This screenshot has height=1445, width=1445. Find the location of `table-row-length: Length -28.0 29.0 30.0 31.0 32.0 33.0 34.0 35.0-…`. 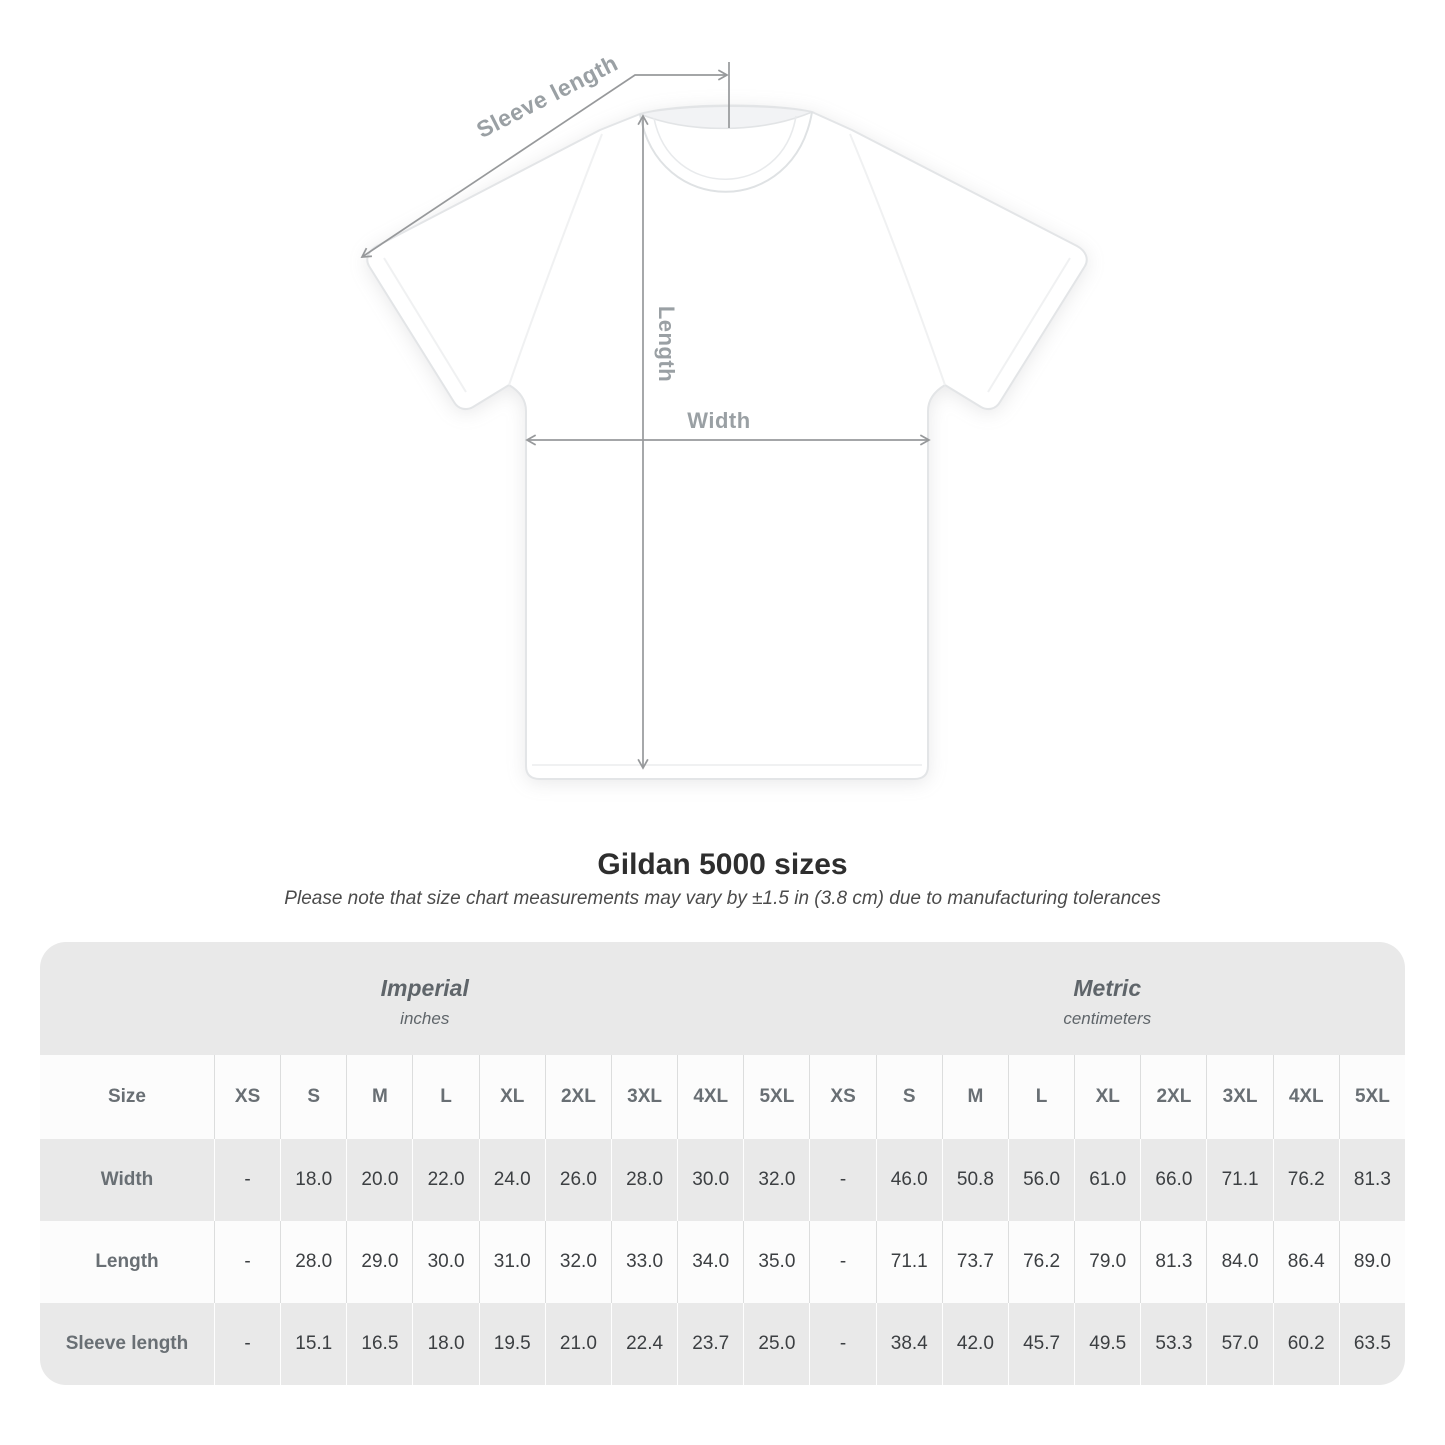

table-row-length: Length -28.0 29.0 30.0 31.0 32.0 33.0 34.0 35.0-… is located at coordinates (722, 1262).